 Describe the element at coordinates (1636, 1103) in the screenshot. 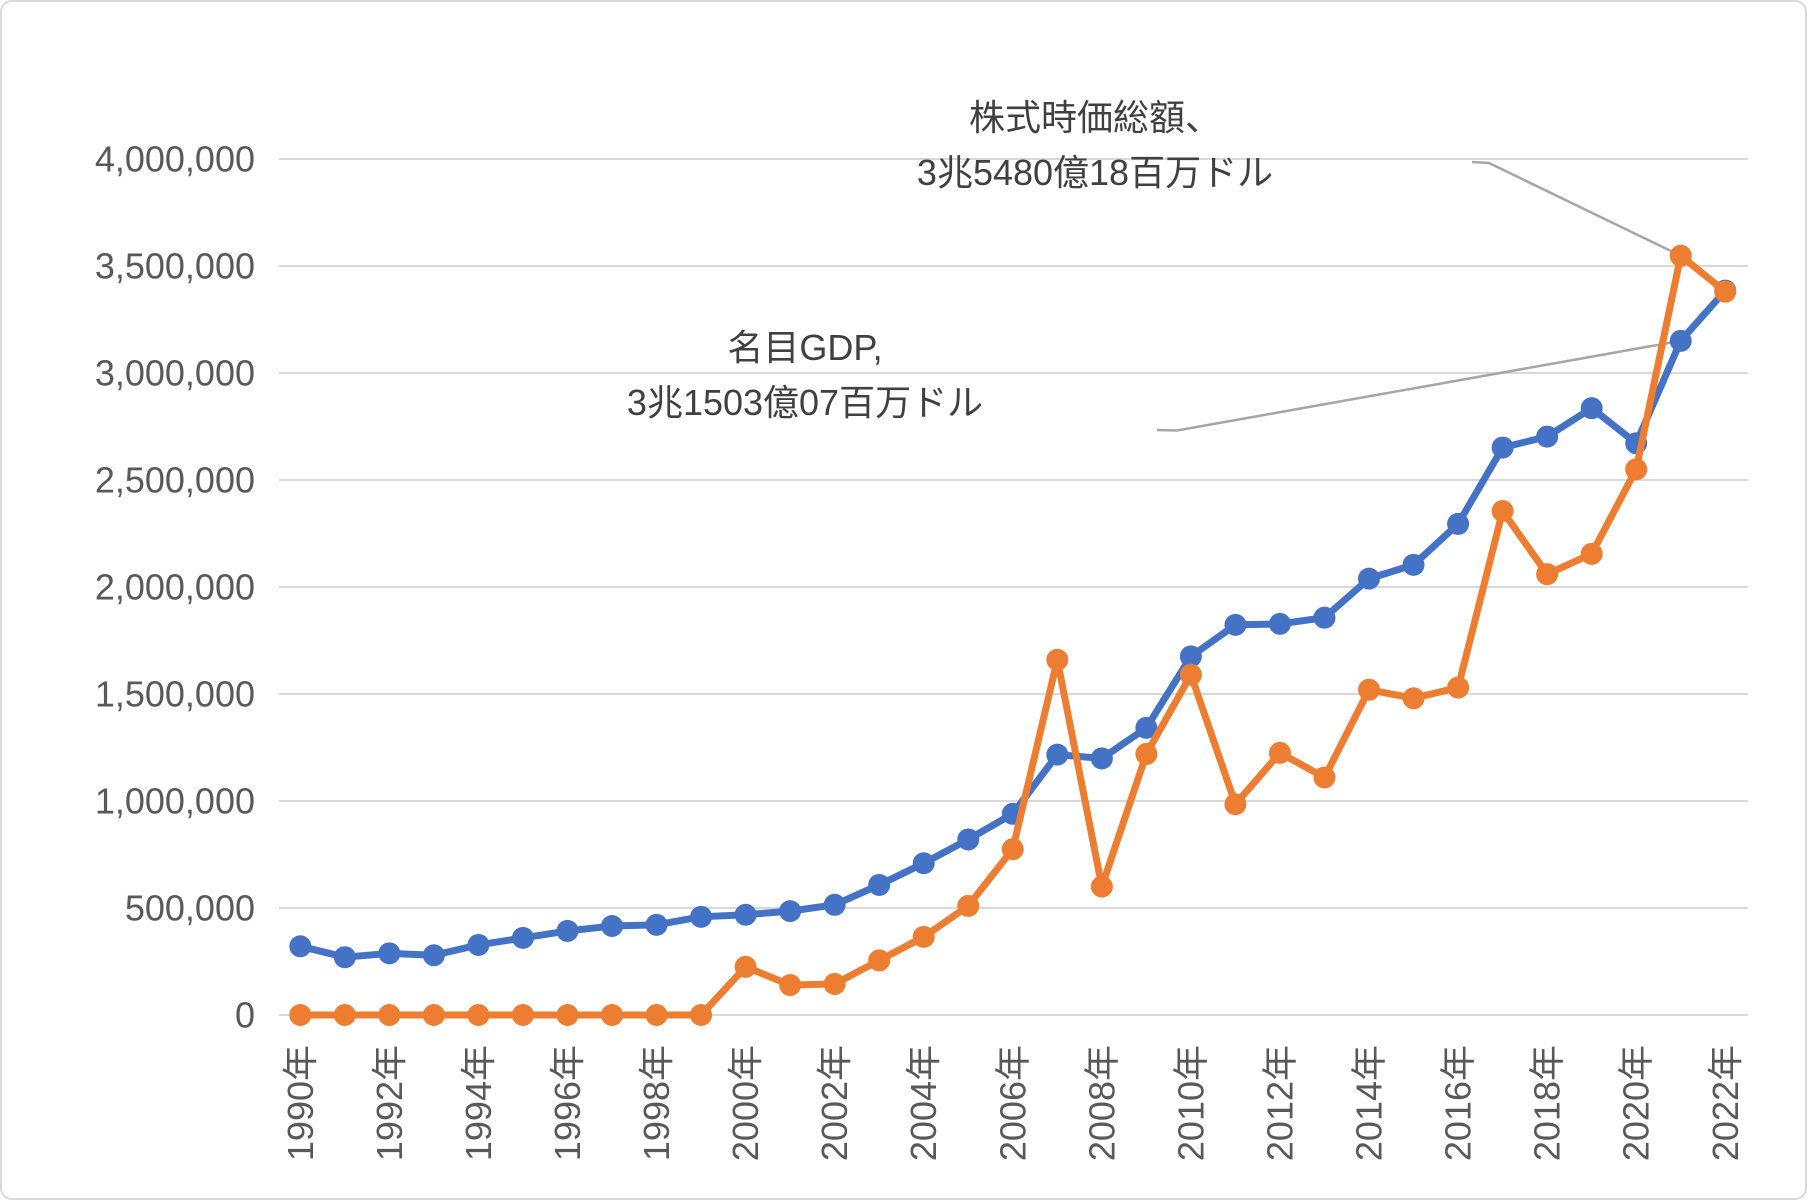

I see `x-tick-label: 2020年` at that location.